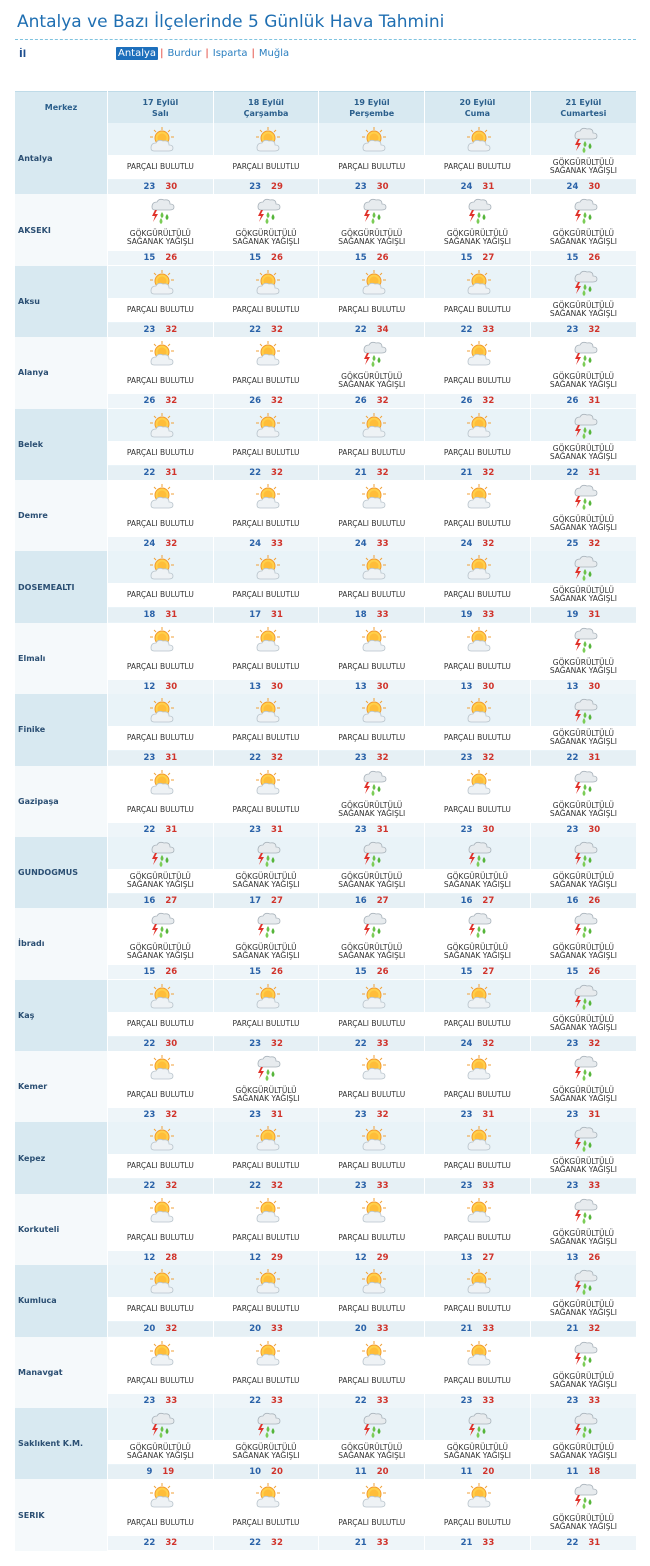  Describe the element at coordinates (61, 1515) in the screenshot. I see `city-name: SERIK` at that location.